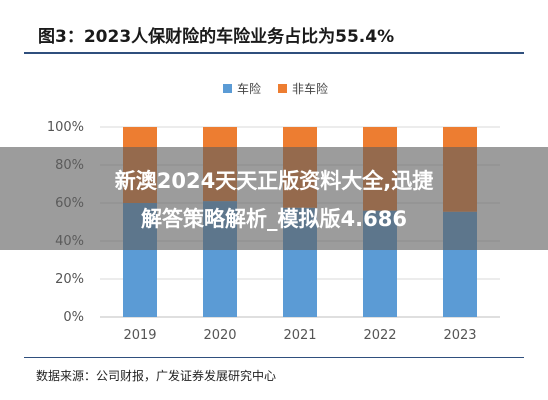 The image size is (548, 400). I want to click on data-source: 数据来源：公司财报，广发证券发展研究中心, so click(156, 375).